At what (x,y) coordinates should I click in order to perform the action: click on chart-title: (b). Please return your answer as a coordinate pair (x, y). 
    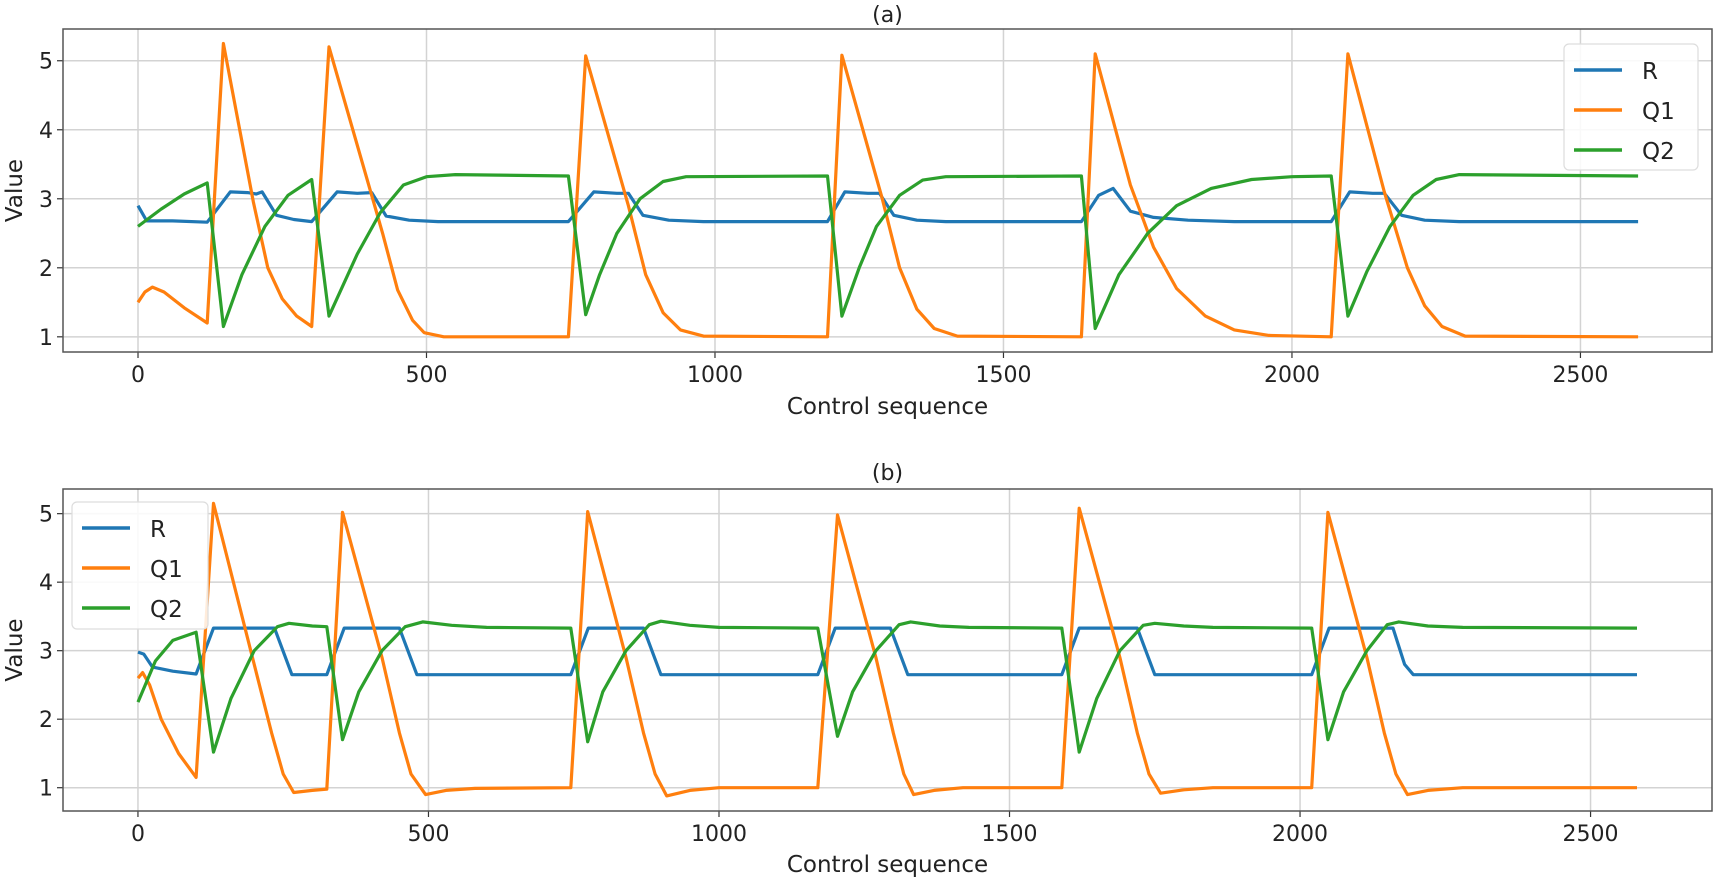
    Looking at the image, I should click on (887, 473).